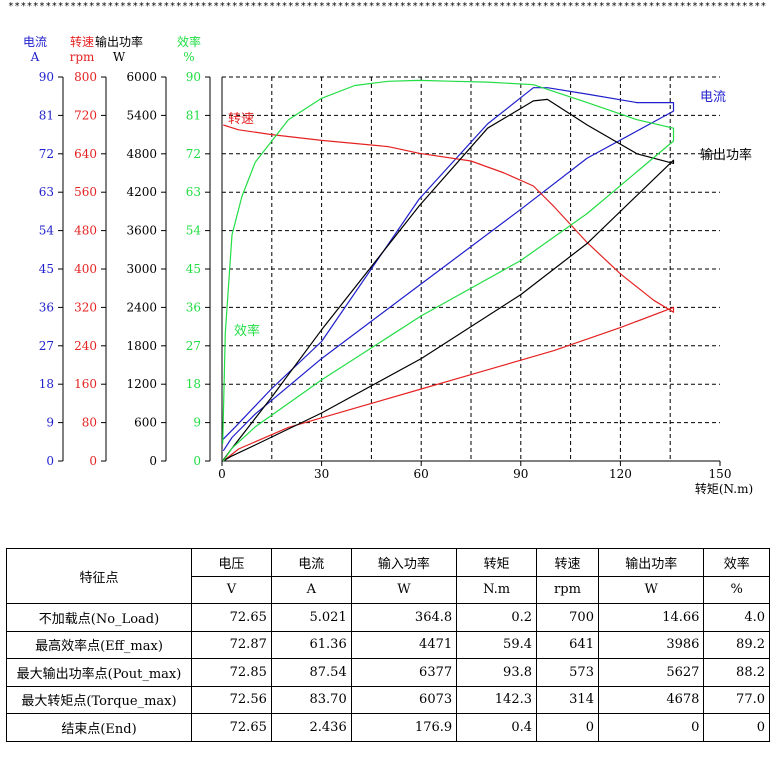 The image size is (776, 762). What do you see at coordinates (713, 97) in the screenshot?
I see `curve-label: 电流` at bounding box center [713, 97].